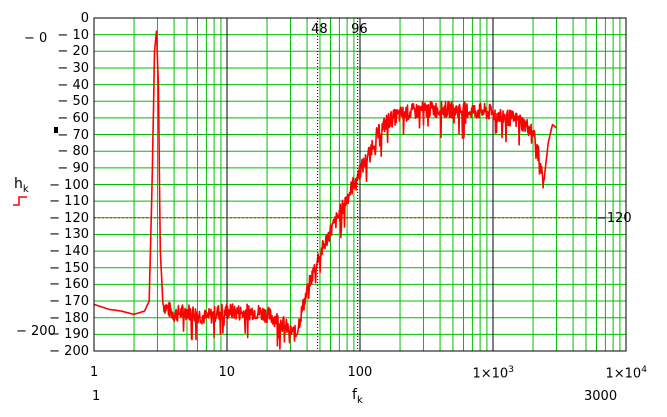 The image size is (667, 417). I want to click on y-axis-label-sub: k, so click(25, 189).